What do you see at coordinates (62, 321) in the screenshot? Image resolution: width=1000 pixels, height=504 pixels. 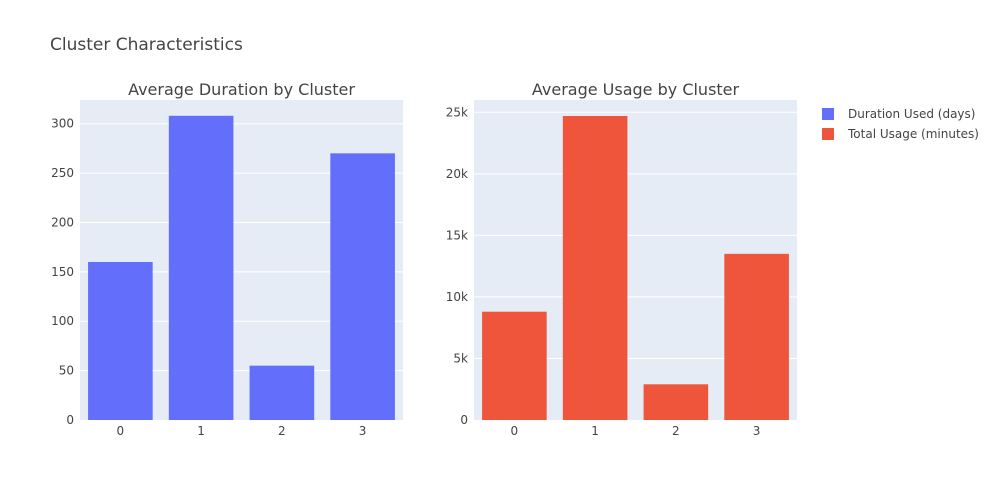 I see `y-tick-label: 100` at bounding box center [62, 321].